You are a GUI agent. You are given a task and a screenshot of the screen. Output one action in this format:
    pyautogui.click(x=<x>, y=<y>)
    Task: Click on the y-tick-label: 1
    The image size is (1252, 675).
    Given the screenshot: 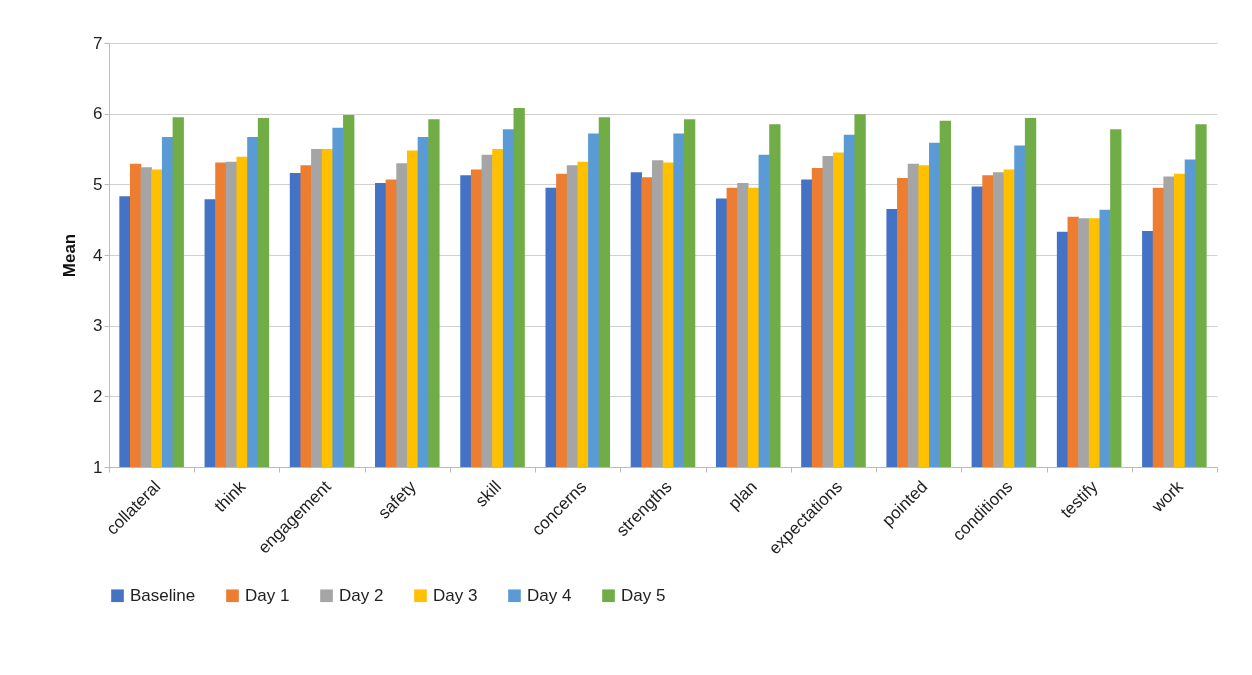 What is the action you would take?
    pyautogui.click(x=98, y=467)
    